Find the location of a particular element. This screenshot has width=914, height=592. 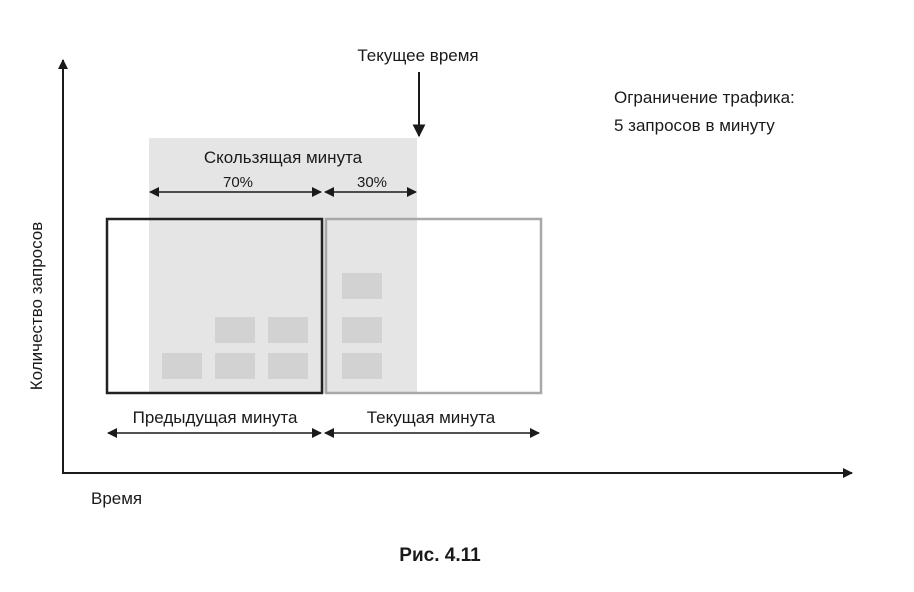

rate-limit-line1: Ограничение трафика: is located at coordinates (704, 97).